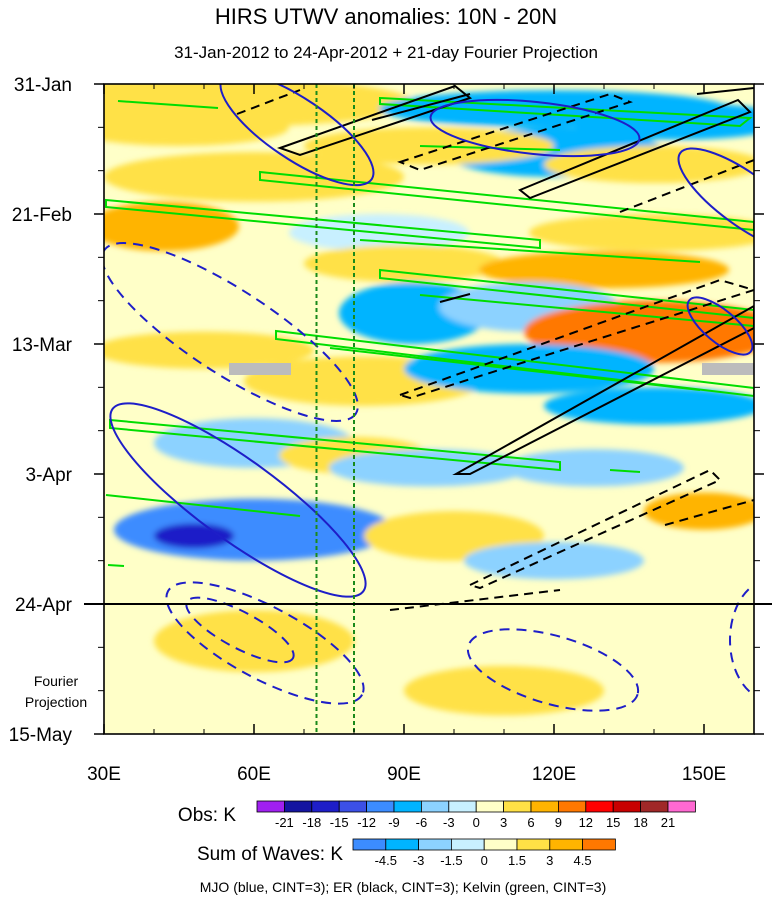 Image resolution: width=772 pixels, height=899 pixels. Describe the element at coordinates (491, 369) in the screenshot. I see `missing-data-patches` at that location.